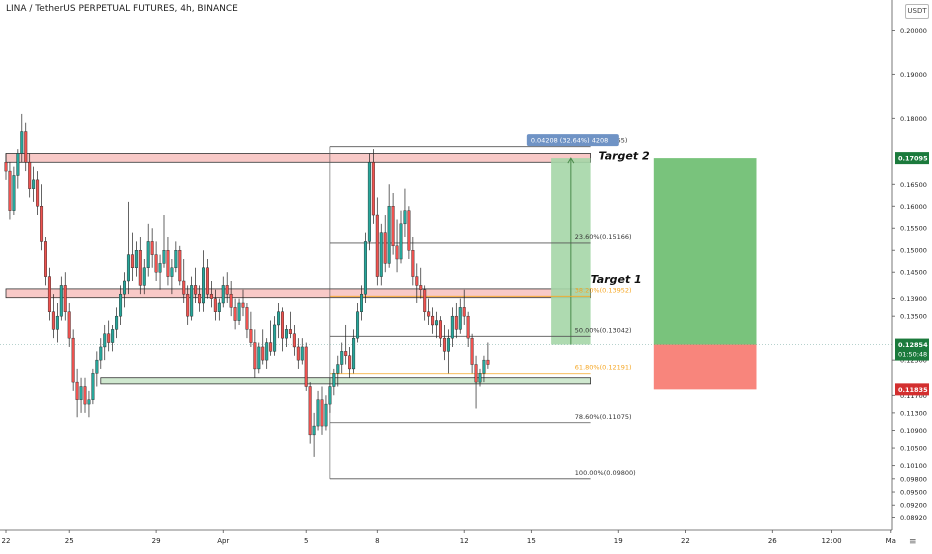 Image resolution: width=932 pixels, height=554 pixels. I want to click on annotation-label: Target 2, so click(624, 156).